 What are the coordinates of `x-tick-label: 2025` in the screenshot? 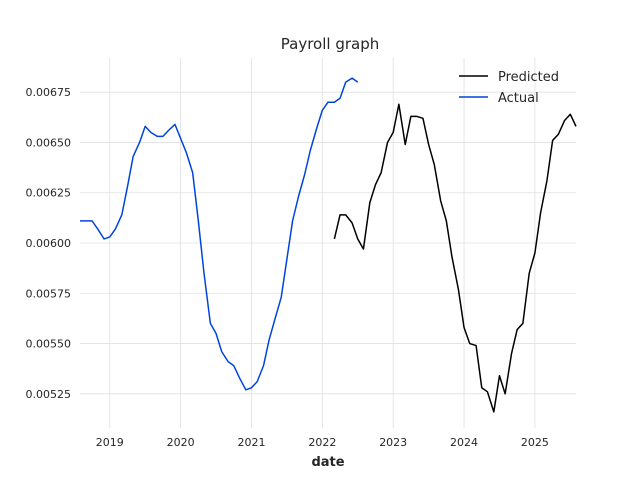 It's located at (535, 442).